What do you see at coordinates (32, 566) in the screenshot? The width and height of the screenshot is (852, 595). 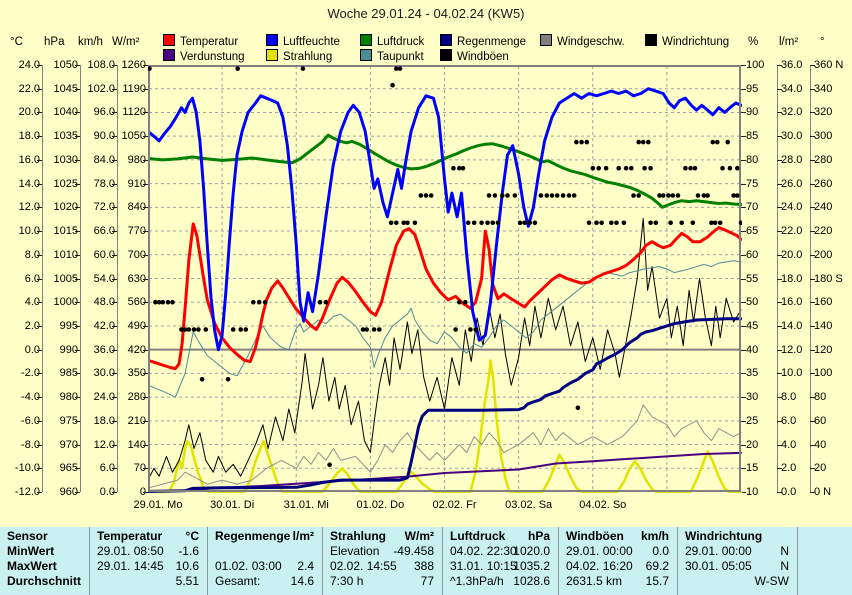 I see `table-row-label: MaxWert` at bounding box center [32, 566].